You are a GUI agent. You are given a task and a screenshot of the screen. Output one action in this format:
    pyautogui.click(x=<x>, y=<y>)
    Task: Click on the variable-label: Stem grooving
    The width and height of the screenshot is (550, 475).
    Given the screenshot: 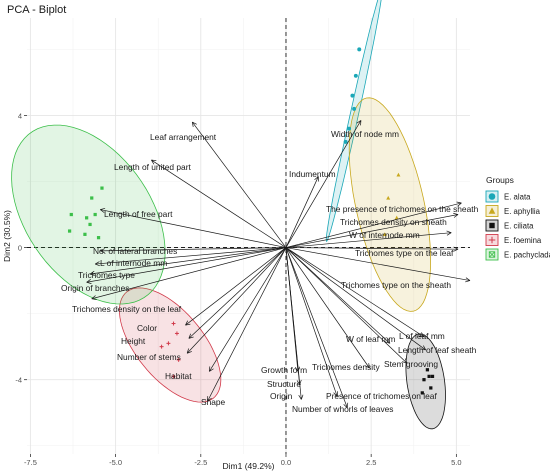 What is the action you would take?
    pyautogui.click(x=411, y=364)
    